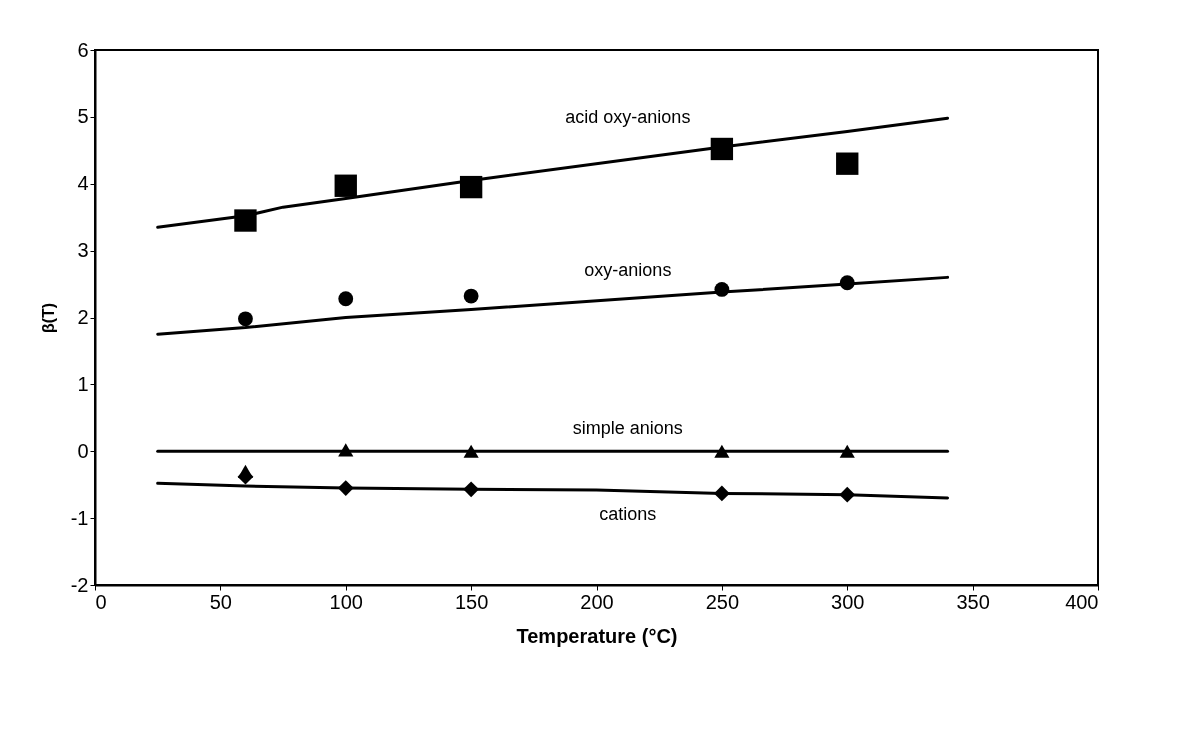 The width and height of the screenshot is (1178, 733). What do you see at coordinates (83, 49) in the screenshot?
I see `y-tick-label: 6` at bounding box center [83, 49].